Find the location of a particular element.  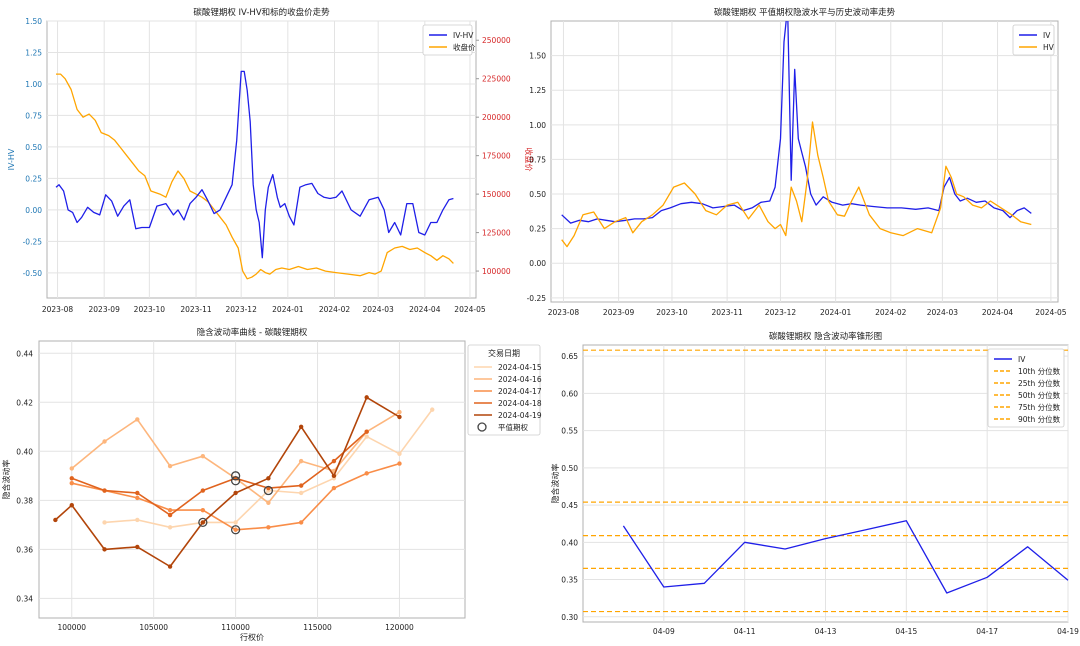

chart4-ylabel: 隐含波动率 is located at coordinates (555, 484).